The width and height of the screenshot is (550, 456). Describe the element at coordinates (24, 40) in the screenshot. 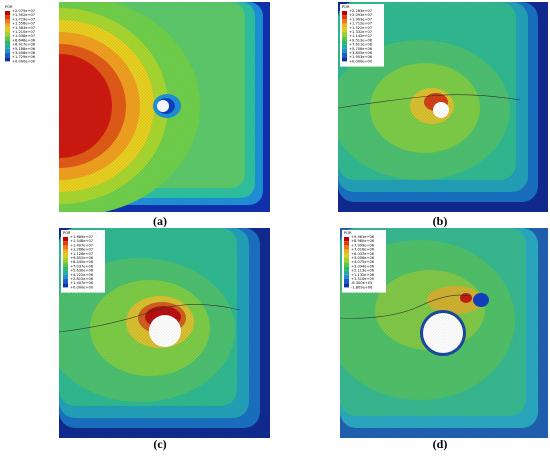

I see `legend-value: +8.646e+06` at that location.